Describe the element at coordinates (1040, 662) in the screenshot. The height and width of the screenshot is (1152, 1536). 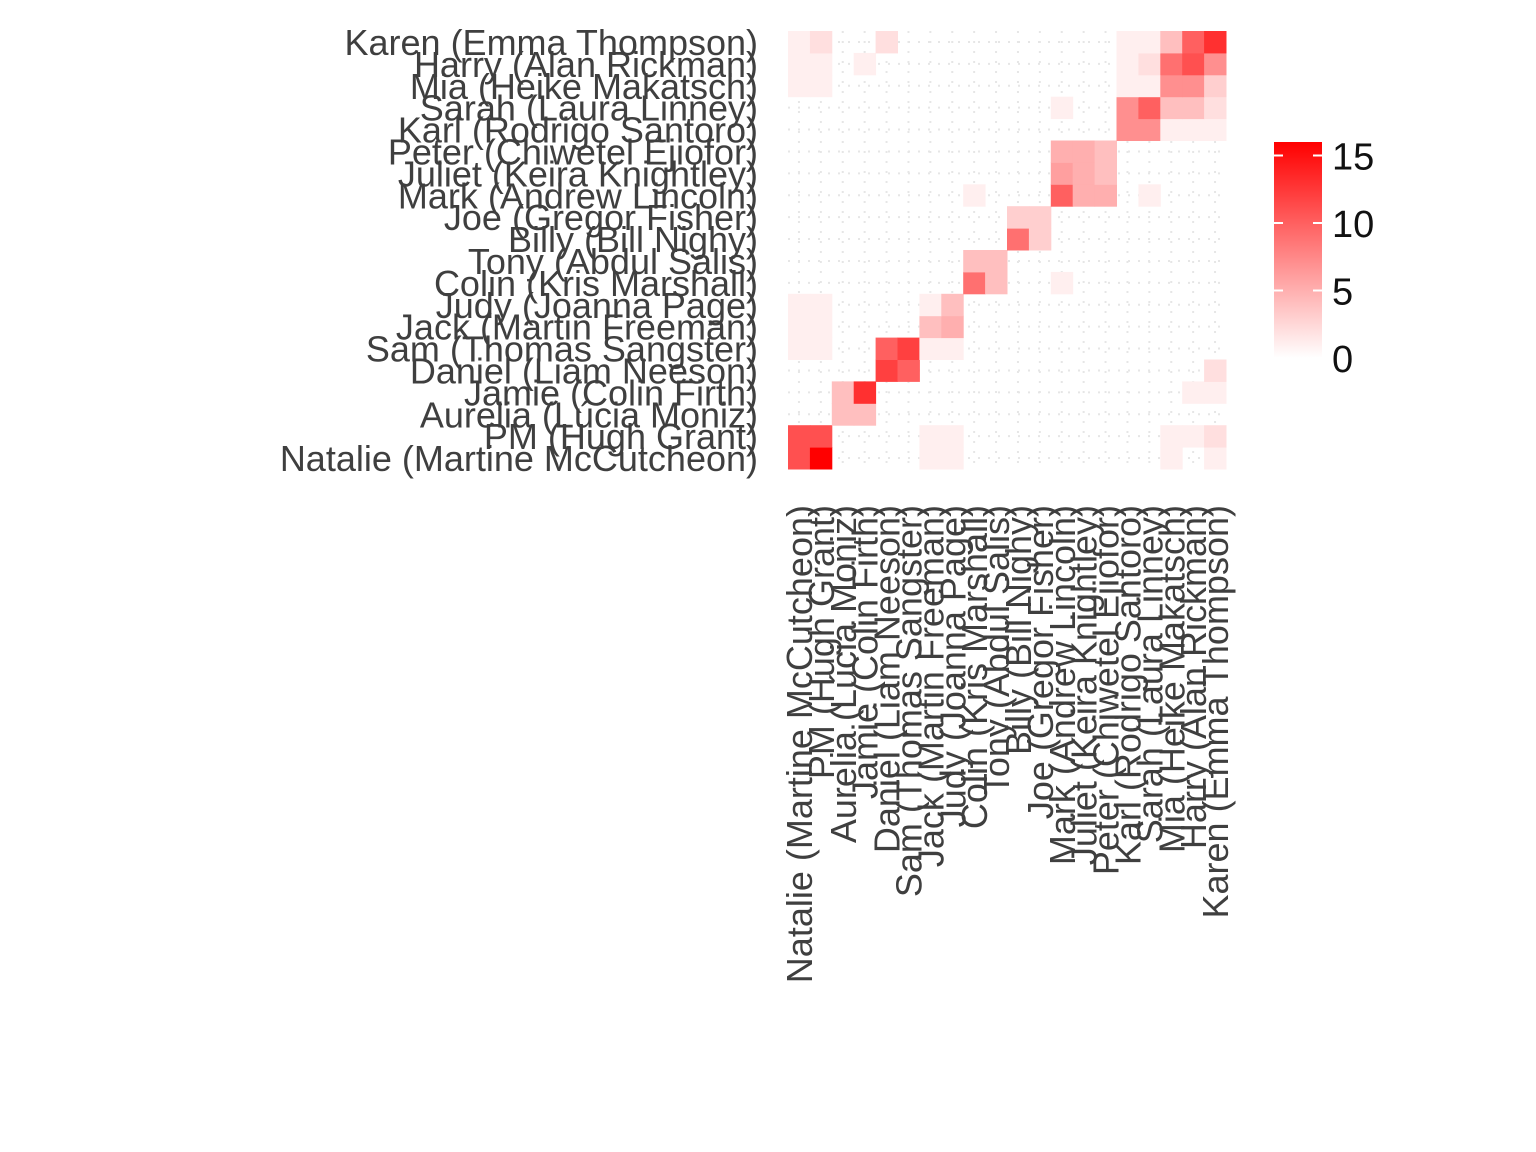
I see `x-tick-label: Joe (Gregor Fisher)` at that location.